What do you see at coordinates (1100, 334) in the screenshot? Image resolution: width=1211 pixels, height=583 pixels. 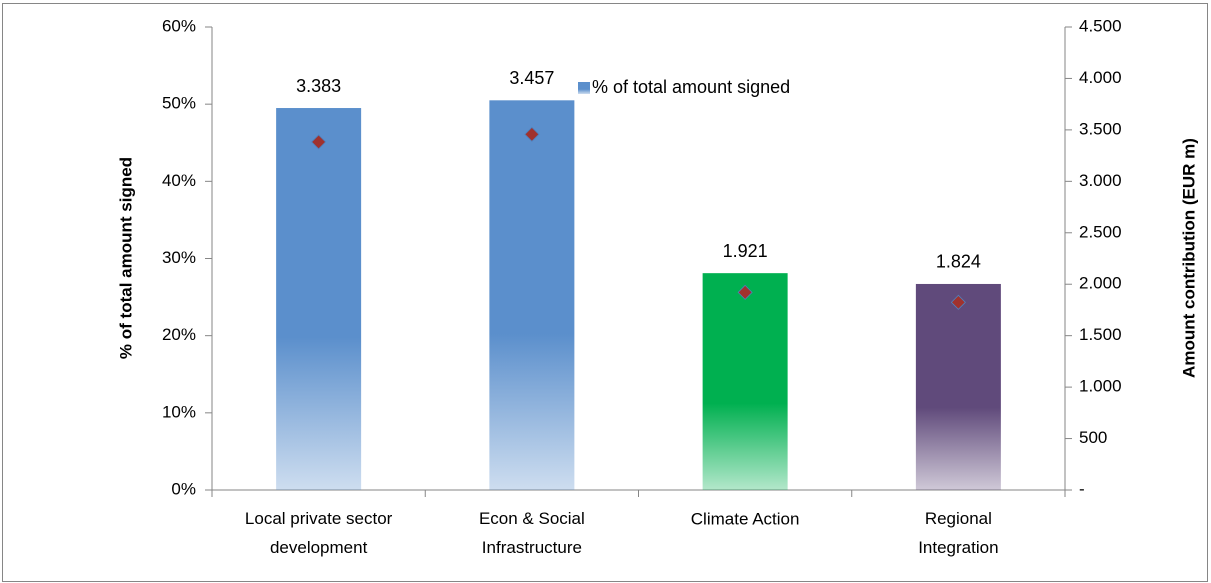 I see `y2-tick-label: 1.500` at bounding box center [1100, 334].